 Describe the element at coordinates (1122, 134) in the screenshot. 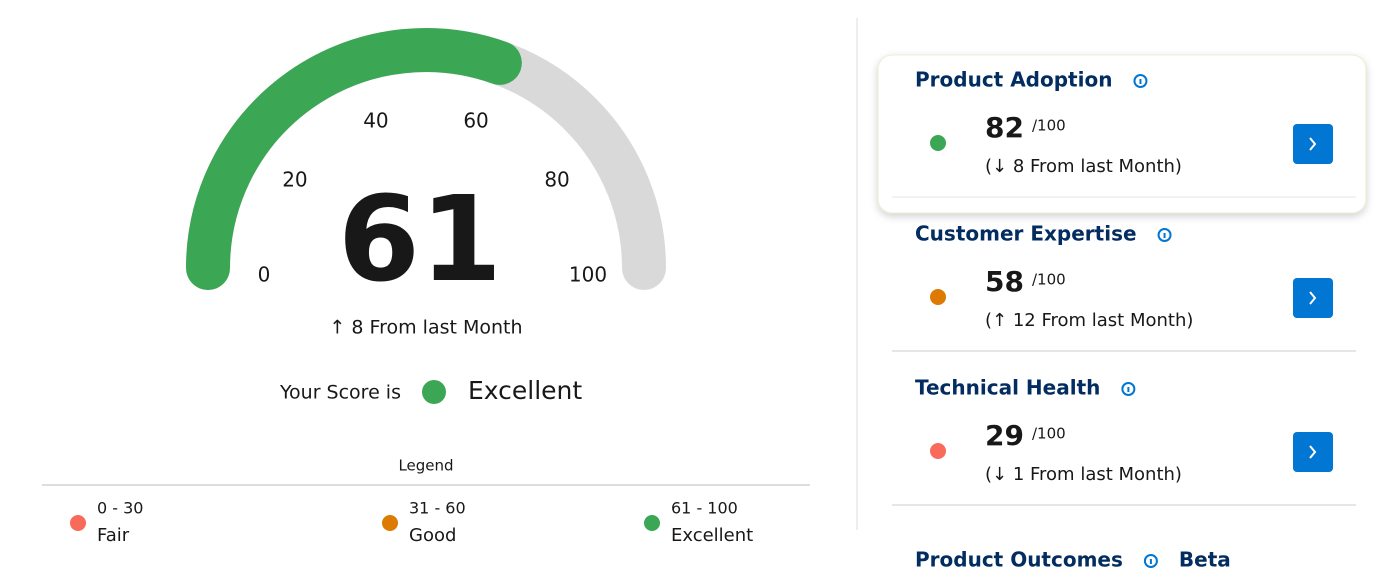

I see `card-highlight` at that location.